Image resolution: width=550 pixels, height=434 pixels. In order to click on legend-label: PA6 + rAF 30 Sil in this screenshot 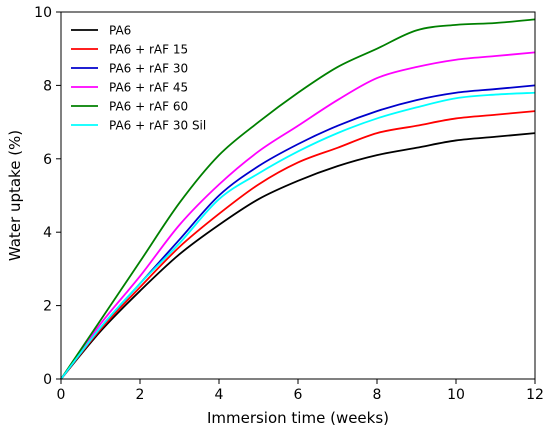, I will do `click(157, 126)`.